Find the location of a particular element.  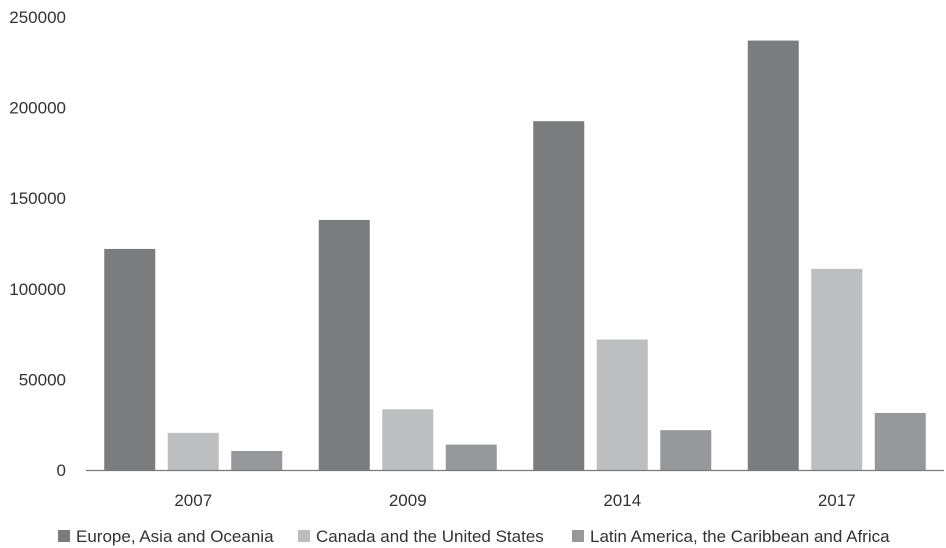

legend-item: Latin America, the Caribbean and Africa is located at coordinates (731, 536).